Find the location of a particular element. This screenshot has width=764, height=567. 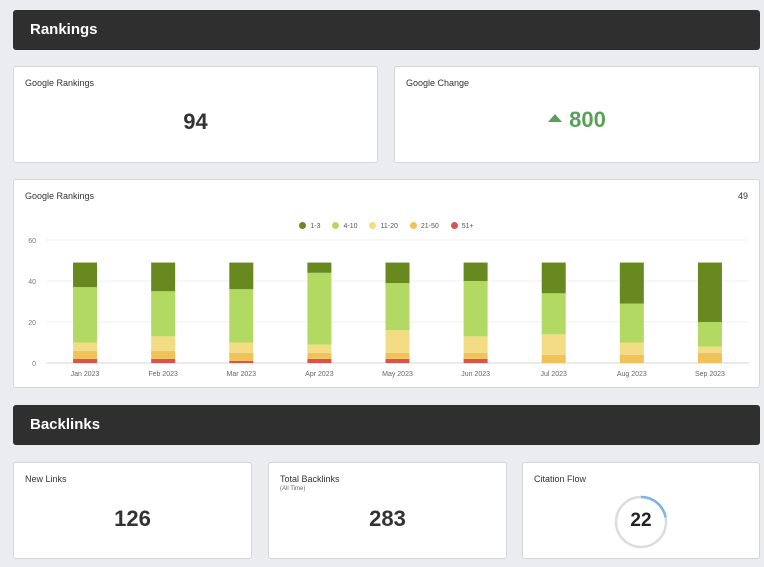

citation-flow-title: Citation Flow is located at coordinates (560, 479).